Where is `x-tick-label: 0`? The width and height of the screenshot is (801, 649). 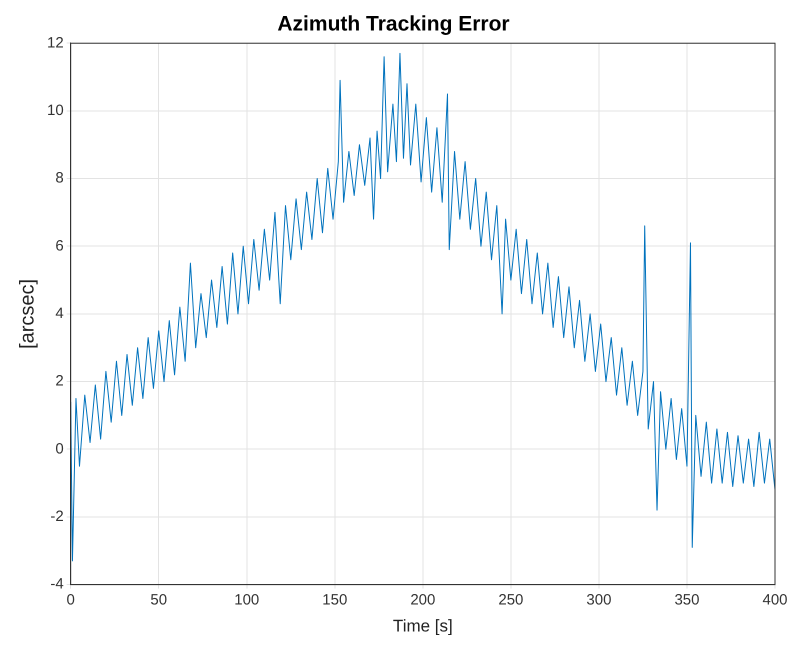 x-tick-label: 0 is located at coordinates (70, 600).